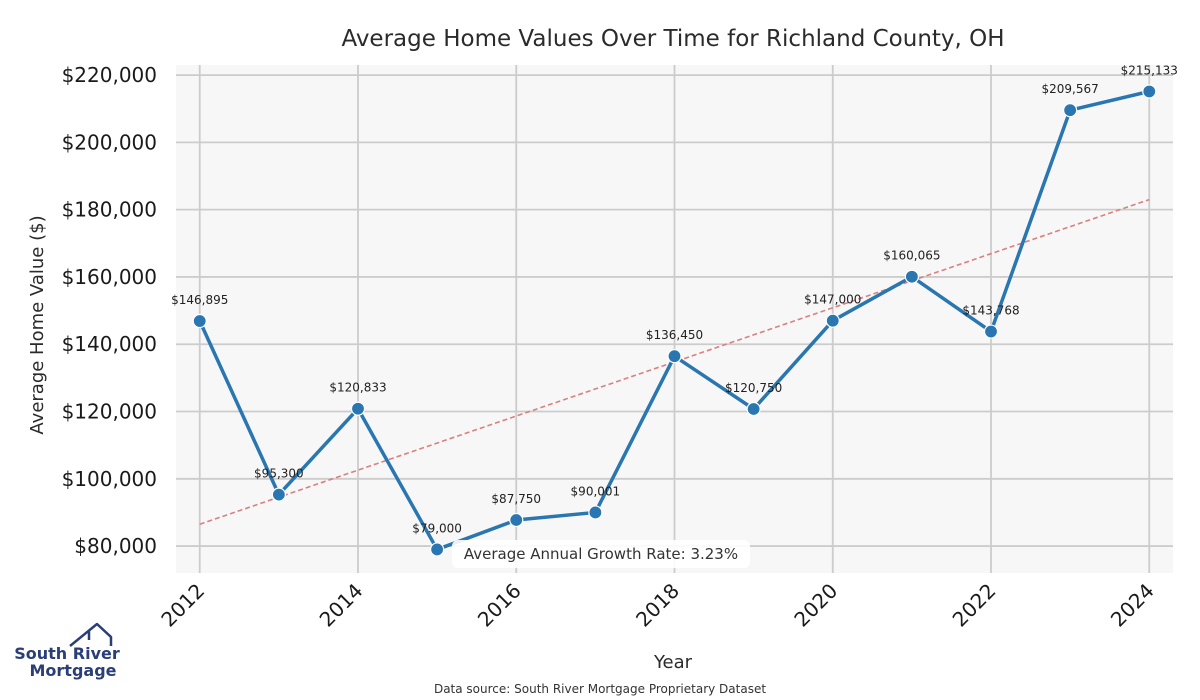 This screenshot has height=700, width=1200. I want to click on data-label: $120,750, so click(753, 388).